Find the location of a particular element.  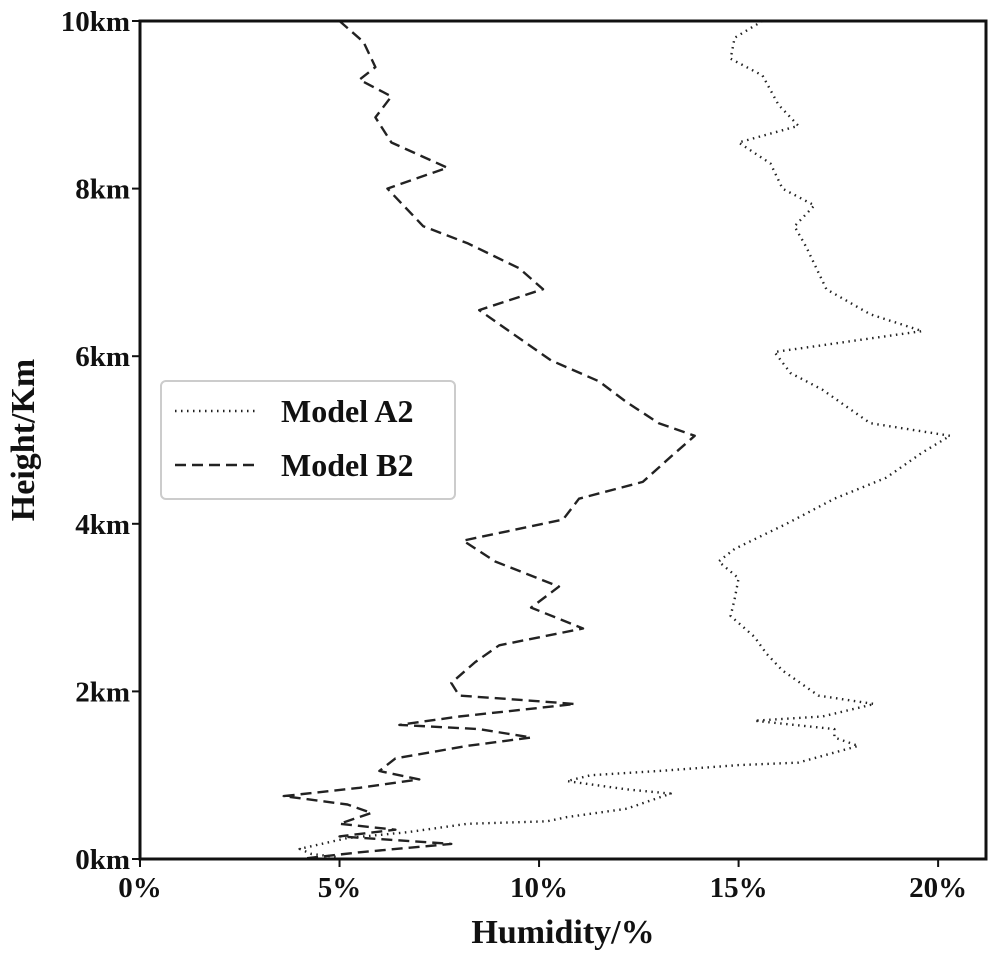

legend-label-model-a2: Model A2 is located at coordinates (347, 411).